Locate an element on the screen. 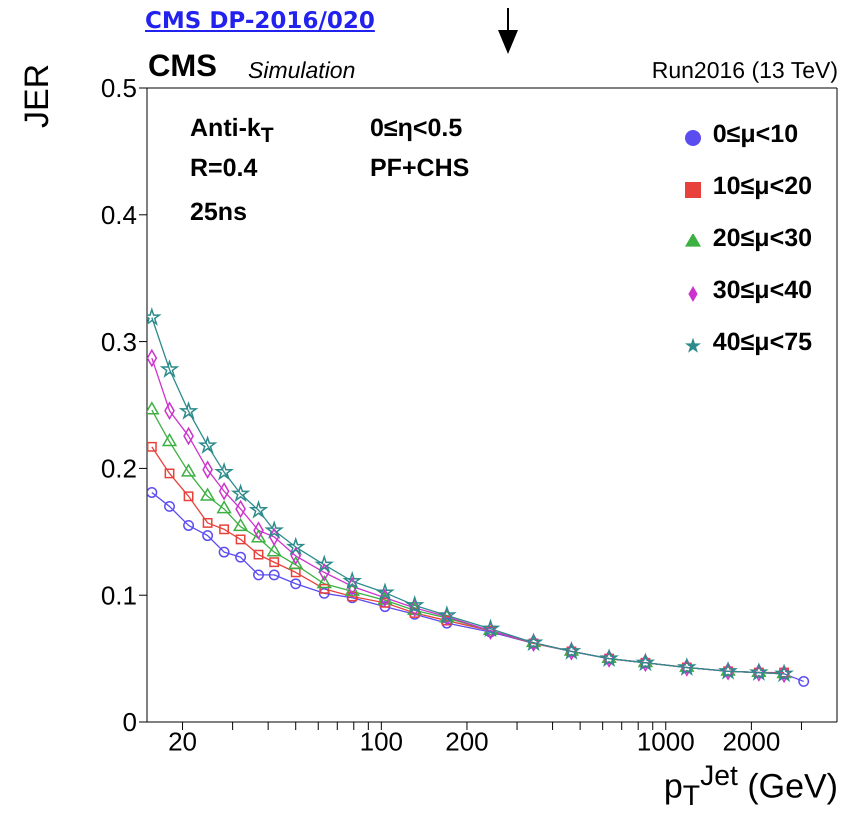 Image resolution: width=844 pixels, height=822 pixels. x-tick-label: 200 is located at coordinates (467, 741).